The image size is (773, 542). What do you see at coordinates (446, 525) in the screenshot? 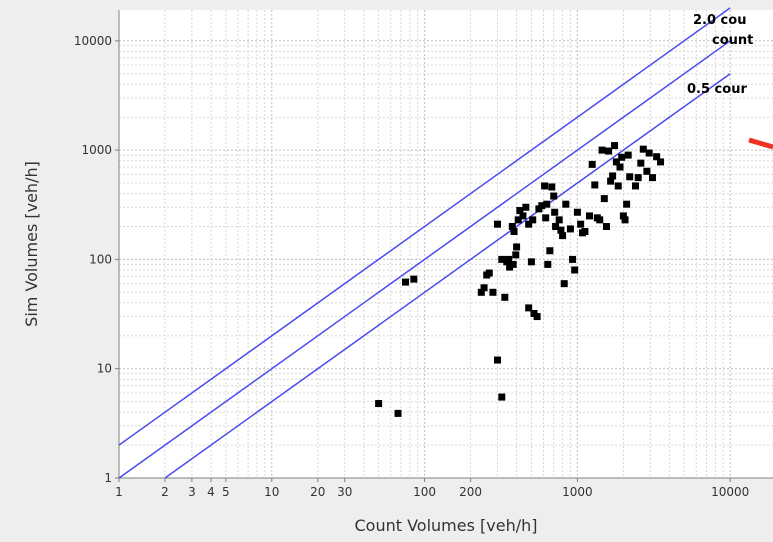
I see `x-axis-title: Count Volumes [veh/h]` at bounding box center [446, 525].